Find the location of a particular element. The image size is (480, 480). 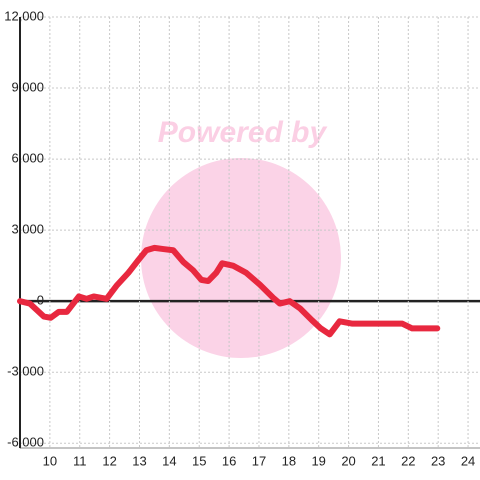

y-tick-label: -3,000 is located at coordinates (25, 371).